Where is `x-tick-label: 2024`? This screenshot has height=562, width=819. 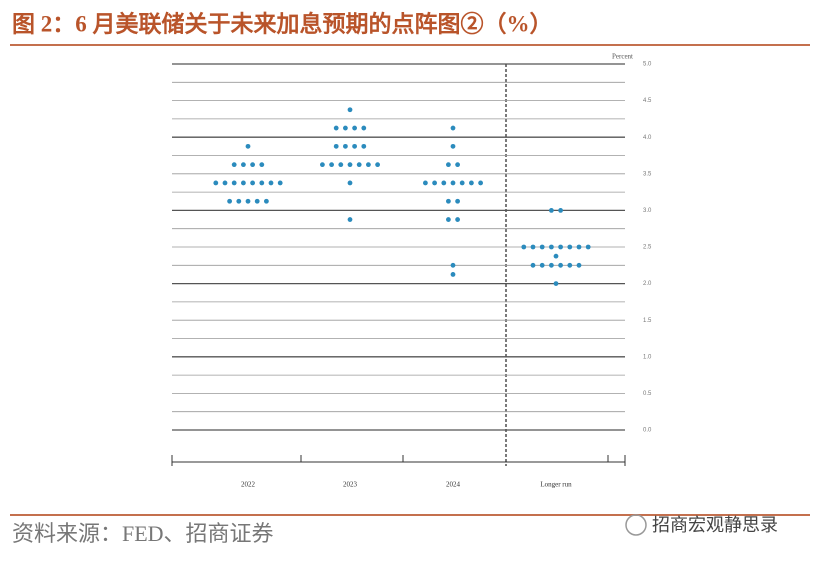 x-tick-label: 2024 is located at coordinates (453, 485).